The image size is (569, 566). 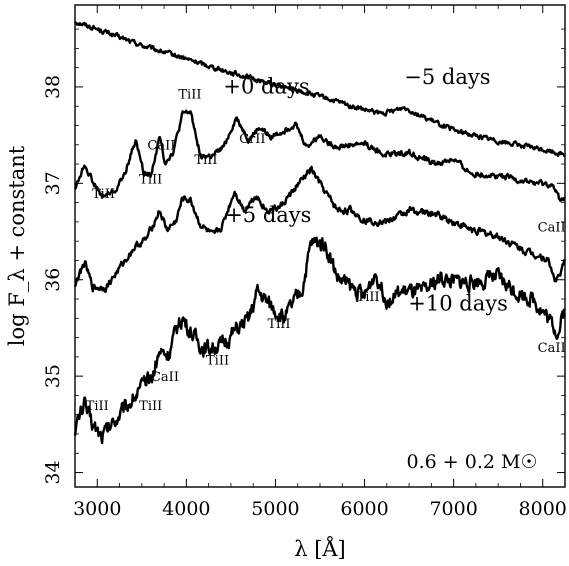 I want to click on y-tick-label: 35, so click(x=53, y=376).